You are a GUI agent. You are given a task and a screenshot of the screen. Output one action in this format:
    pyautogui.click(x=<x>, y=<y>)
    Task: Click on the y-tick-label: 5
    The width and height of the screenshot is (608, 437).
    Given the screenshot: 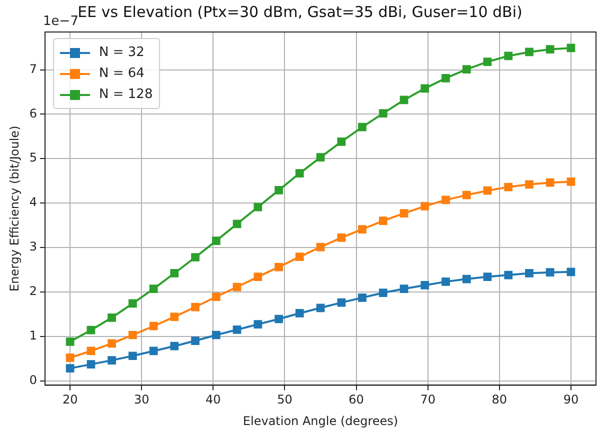 What is the action you would take?
    pyautogui.click(x=33, y=157)
    